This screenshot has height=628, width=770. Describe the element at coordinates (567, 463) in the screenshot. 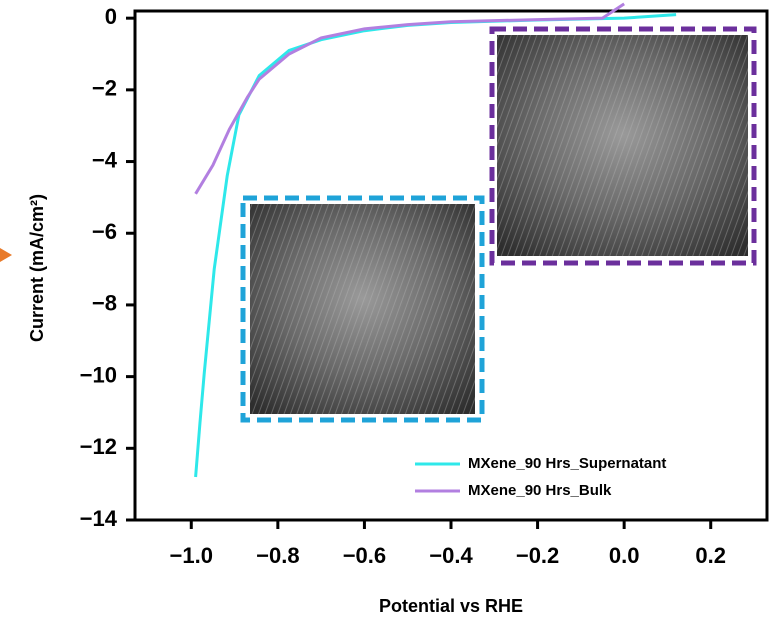

I see `legend-label: MXene_90 Hrs_Supernatant` at that location.